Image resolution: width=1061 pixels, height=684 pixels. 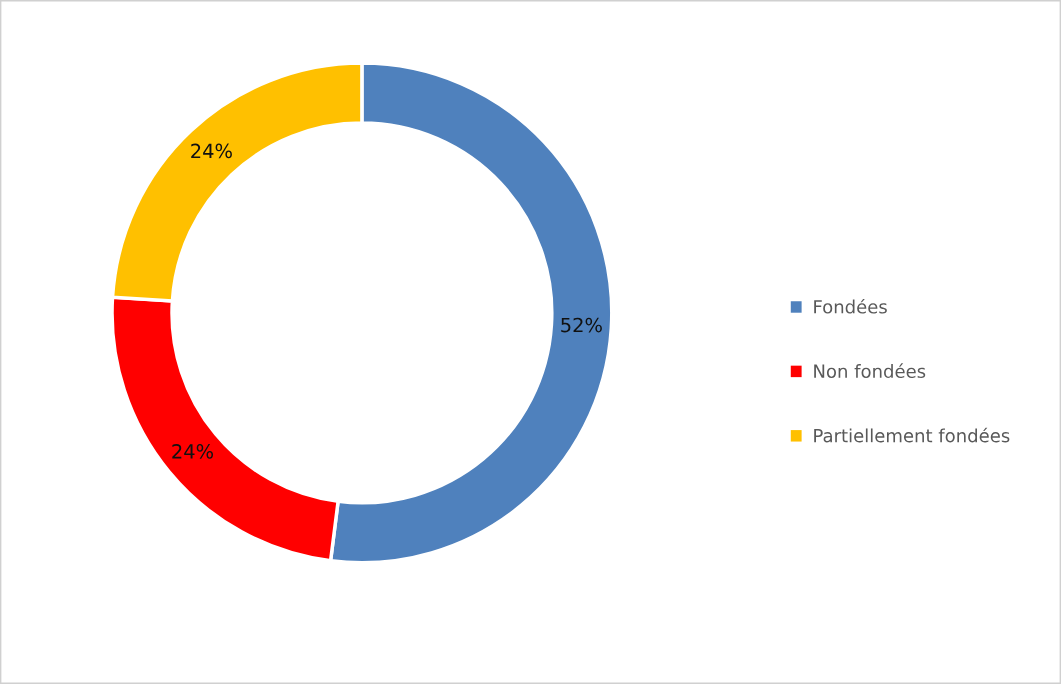 I want to click on legend-label: Non fondées, so click(x=870, y=371).